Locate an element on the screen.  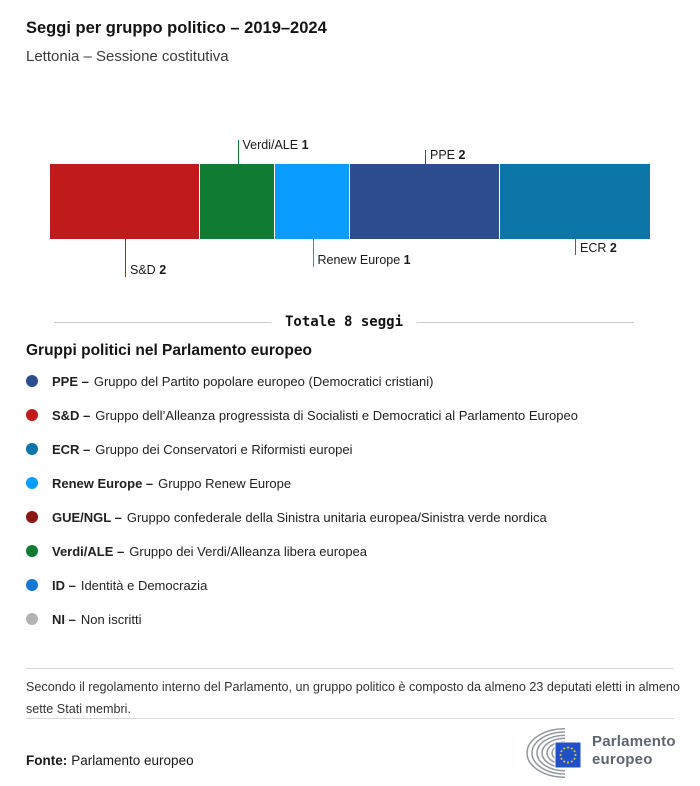
callout-label-renew-europe: Renew Europe 1 is located at coordinates (364, 260).